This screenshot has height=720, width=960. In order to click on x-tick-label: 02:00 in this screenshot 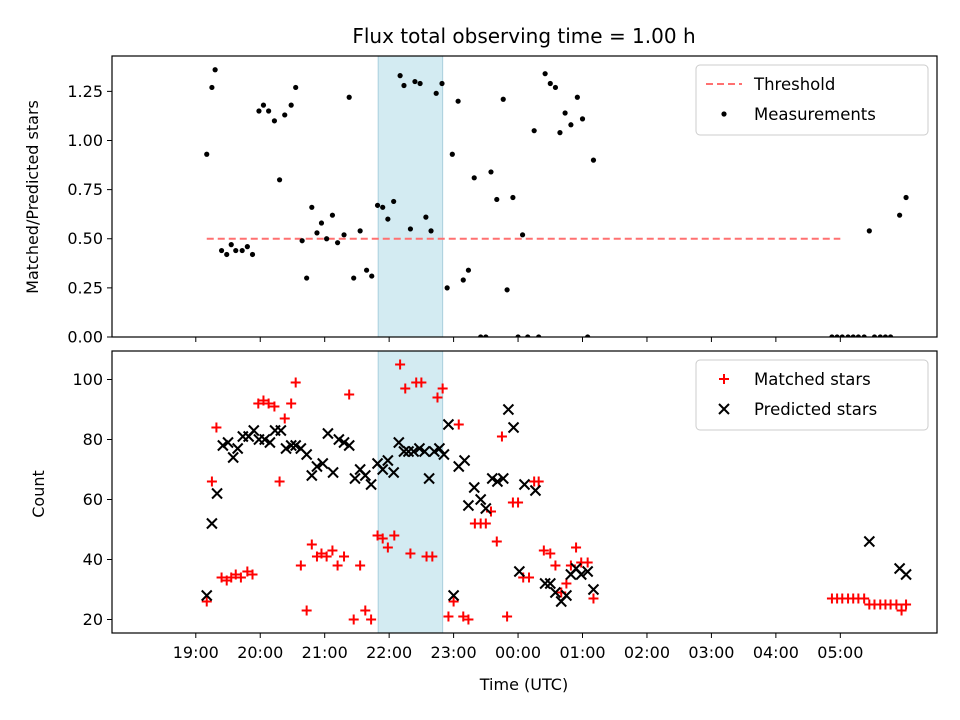, I will do `click(647, 652)`.